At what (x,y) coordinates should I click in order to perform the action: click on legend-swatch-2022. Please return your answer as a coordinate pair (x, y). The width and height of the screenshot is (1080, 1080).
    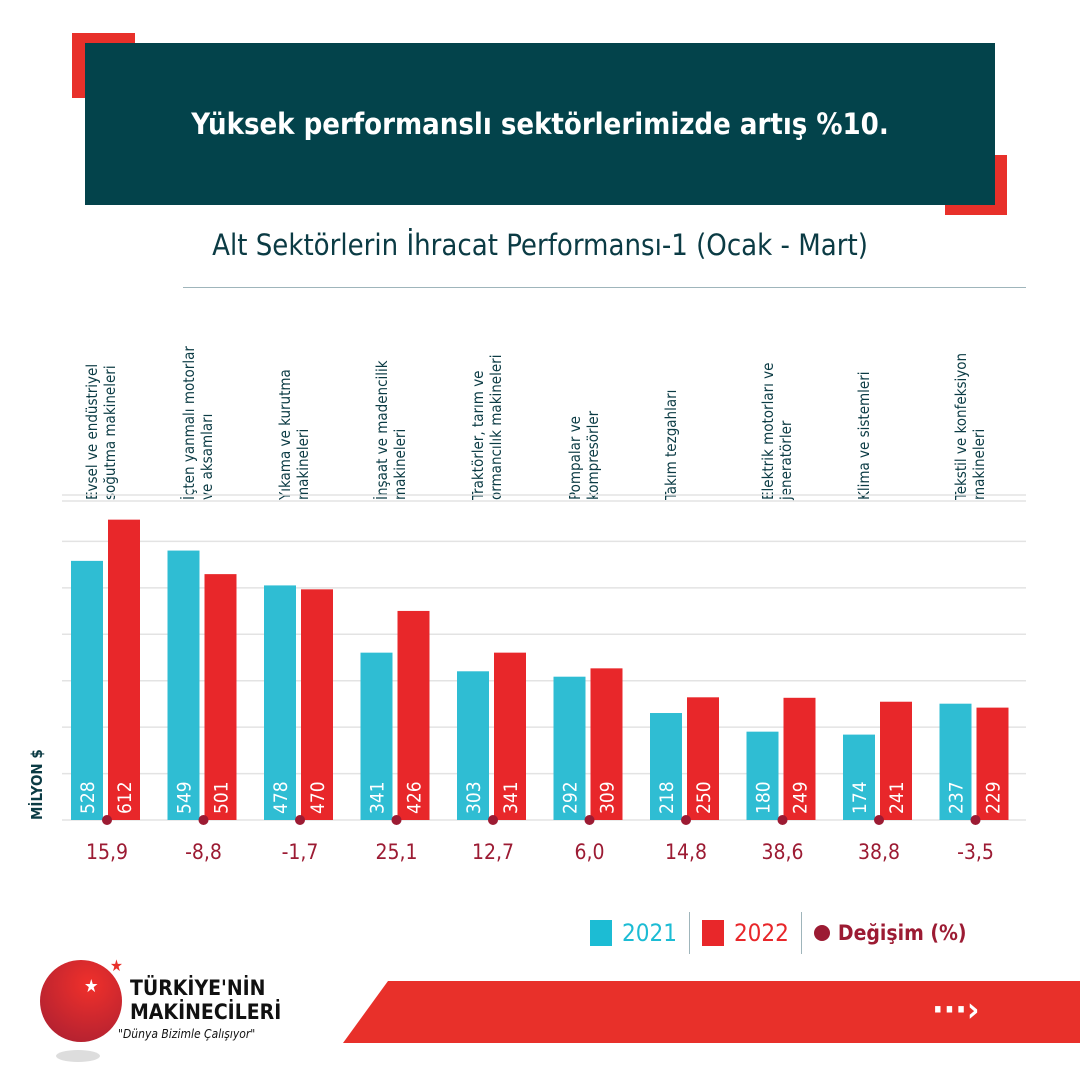
    Looking at the image, I should click on (712, 933).